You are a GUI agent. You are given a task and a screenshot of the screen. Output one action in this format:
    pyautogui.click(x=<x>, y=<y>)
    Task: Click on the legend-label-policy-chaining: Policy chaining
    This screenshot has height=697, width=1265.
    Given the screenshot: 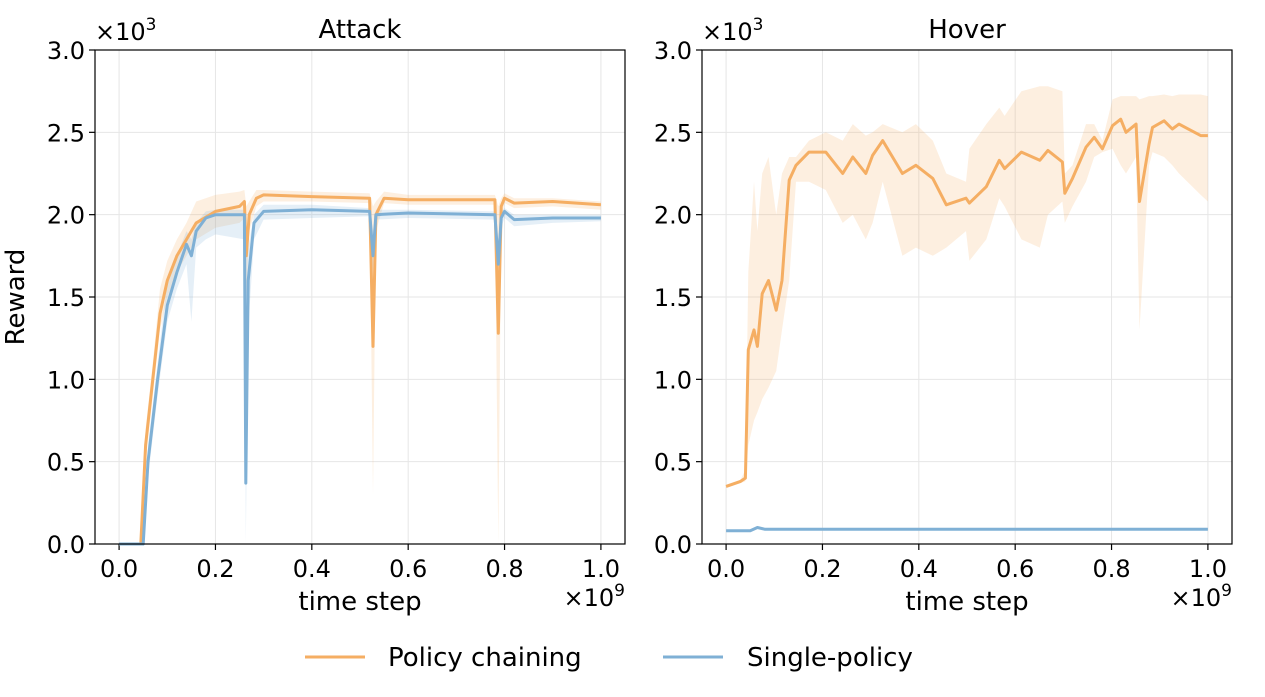 What is the action you would take?
    pyautogui.click(x=485, y=658)
    